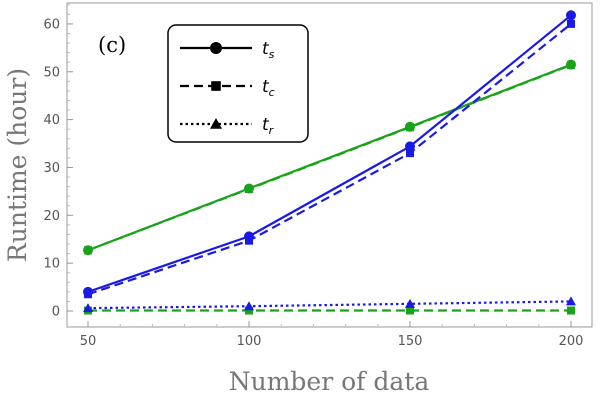  What do you see at coordinates (88, 341) in the screenshot?
I see `x-tick-label: 50` at bounding box center [88, 341].